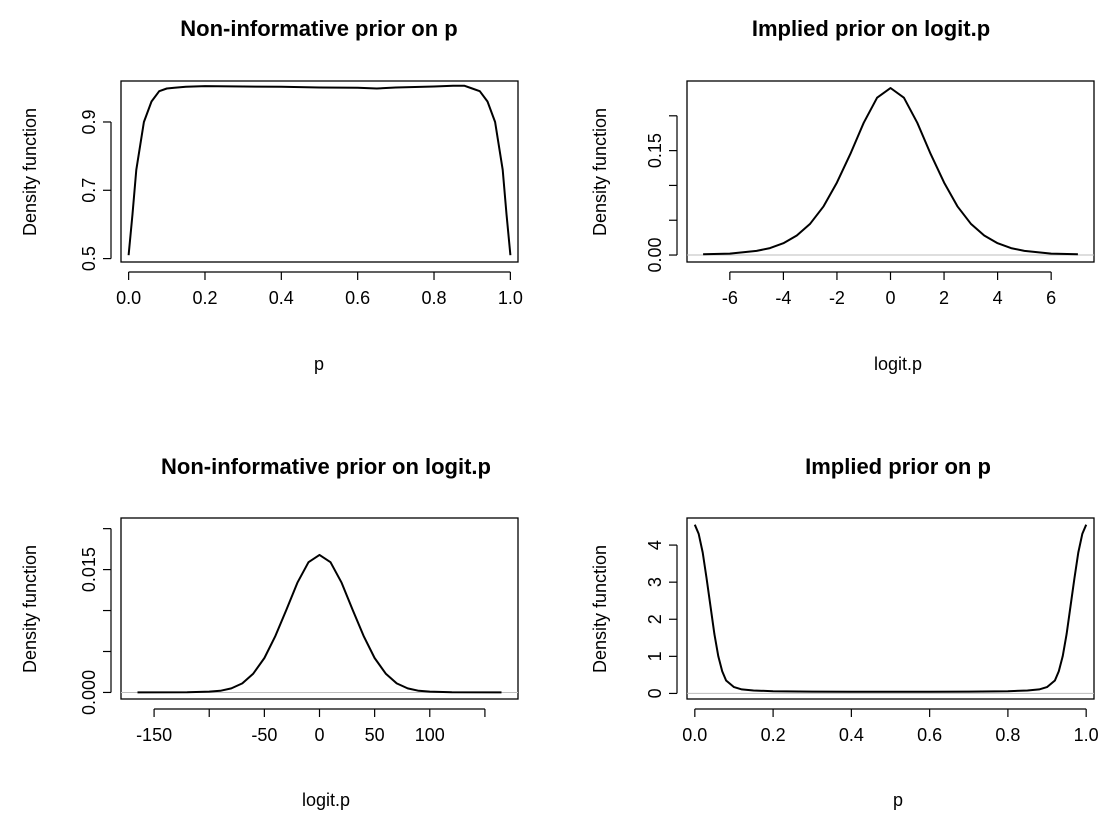 The width and height of the screenshot is (1104, 827). I want to click on y-tick-label: 0.15, so click(655, 150).